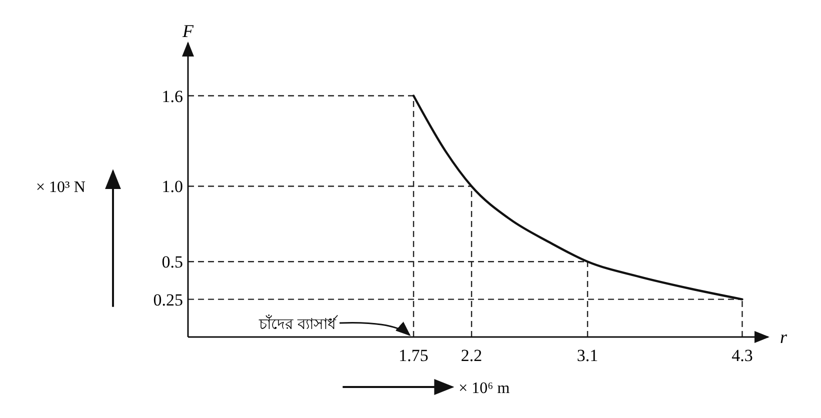 The image size is (821, 418). I want to click on x-tick-label: 3.1, so click(587, 355).